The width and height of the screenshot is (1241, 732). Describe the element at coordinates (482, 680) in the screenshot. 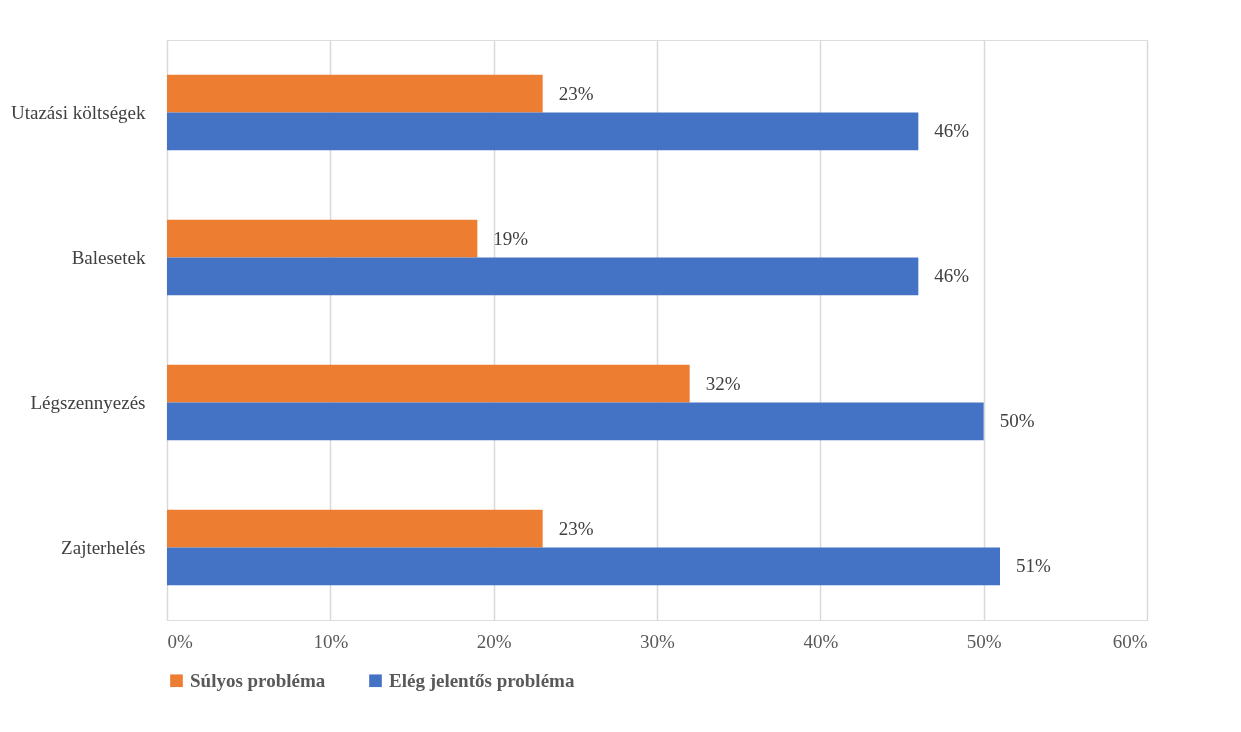

I see `legend-label: Elég jelentős probléma` at that location.